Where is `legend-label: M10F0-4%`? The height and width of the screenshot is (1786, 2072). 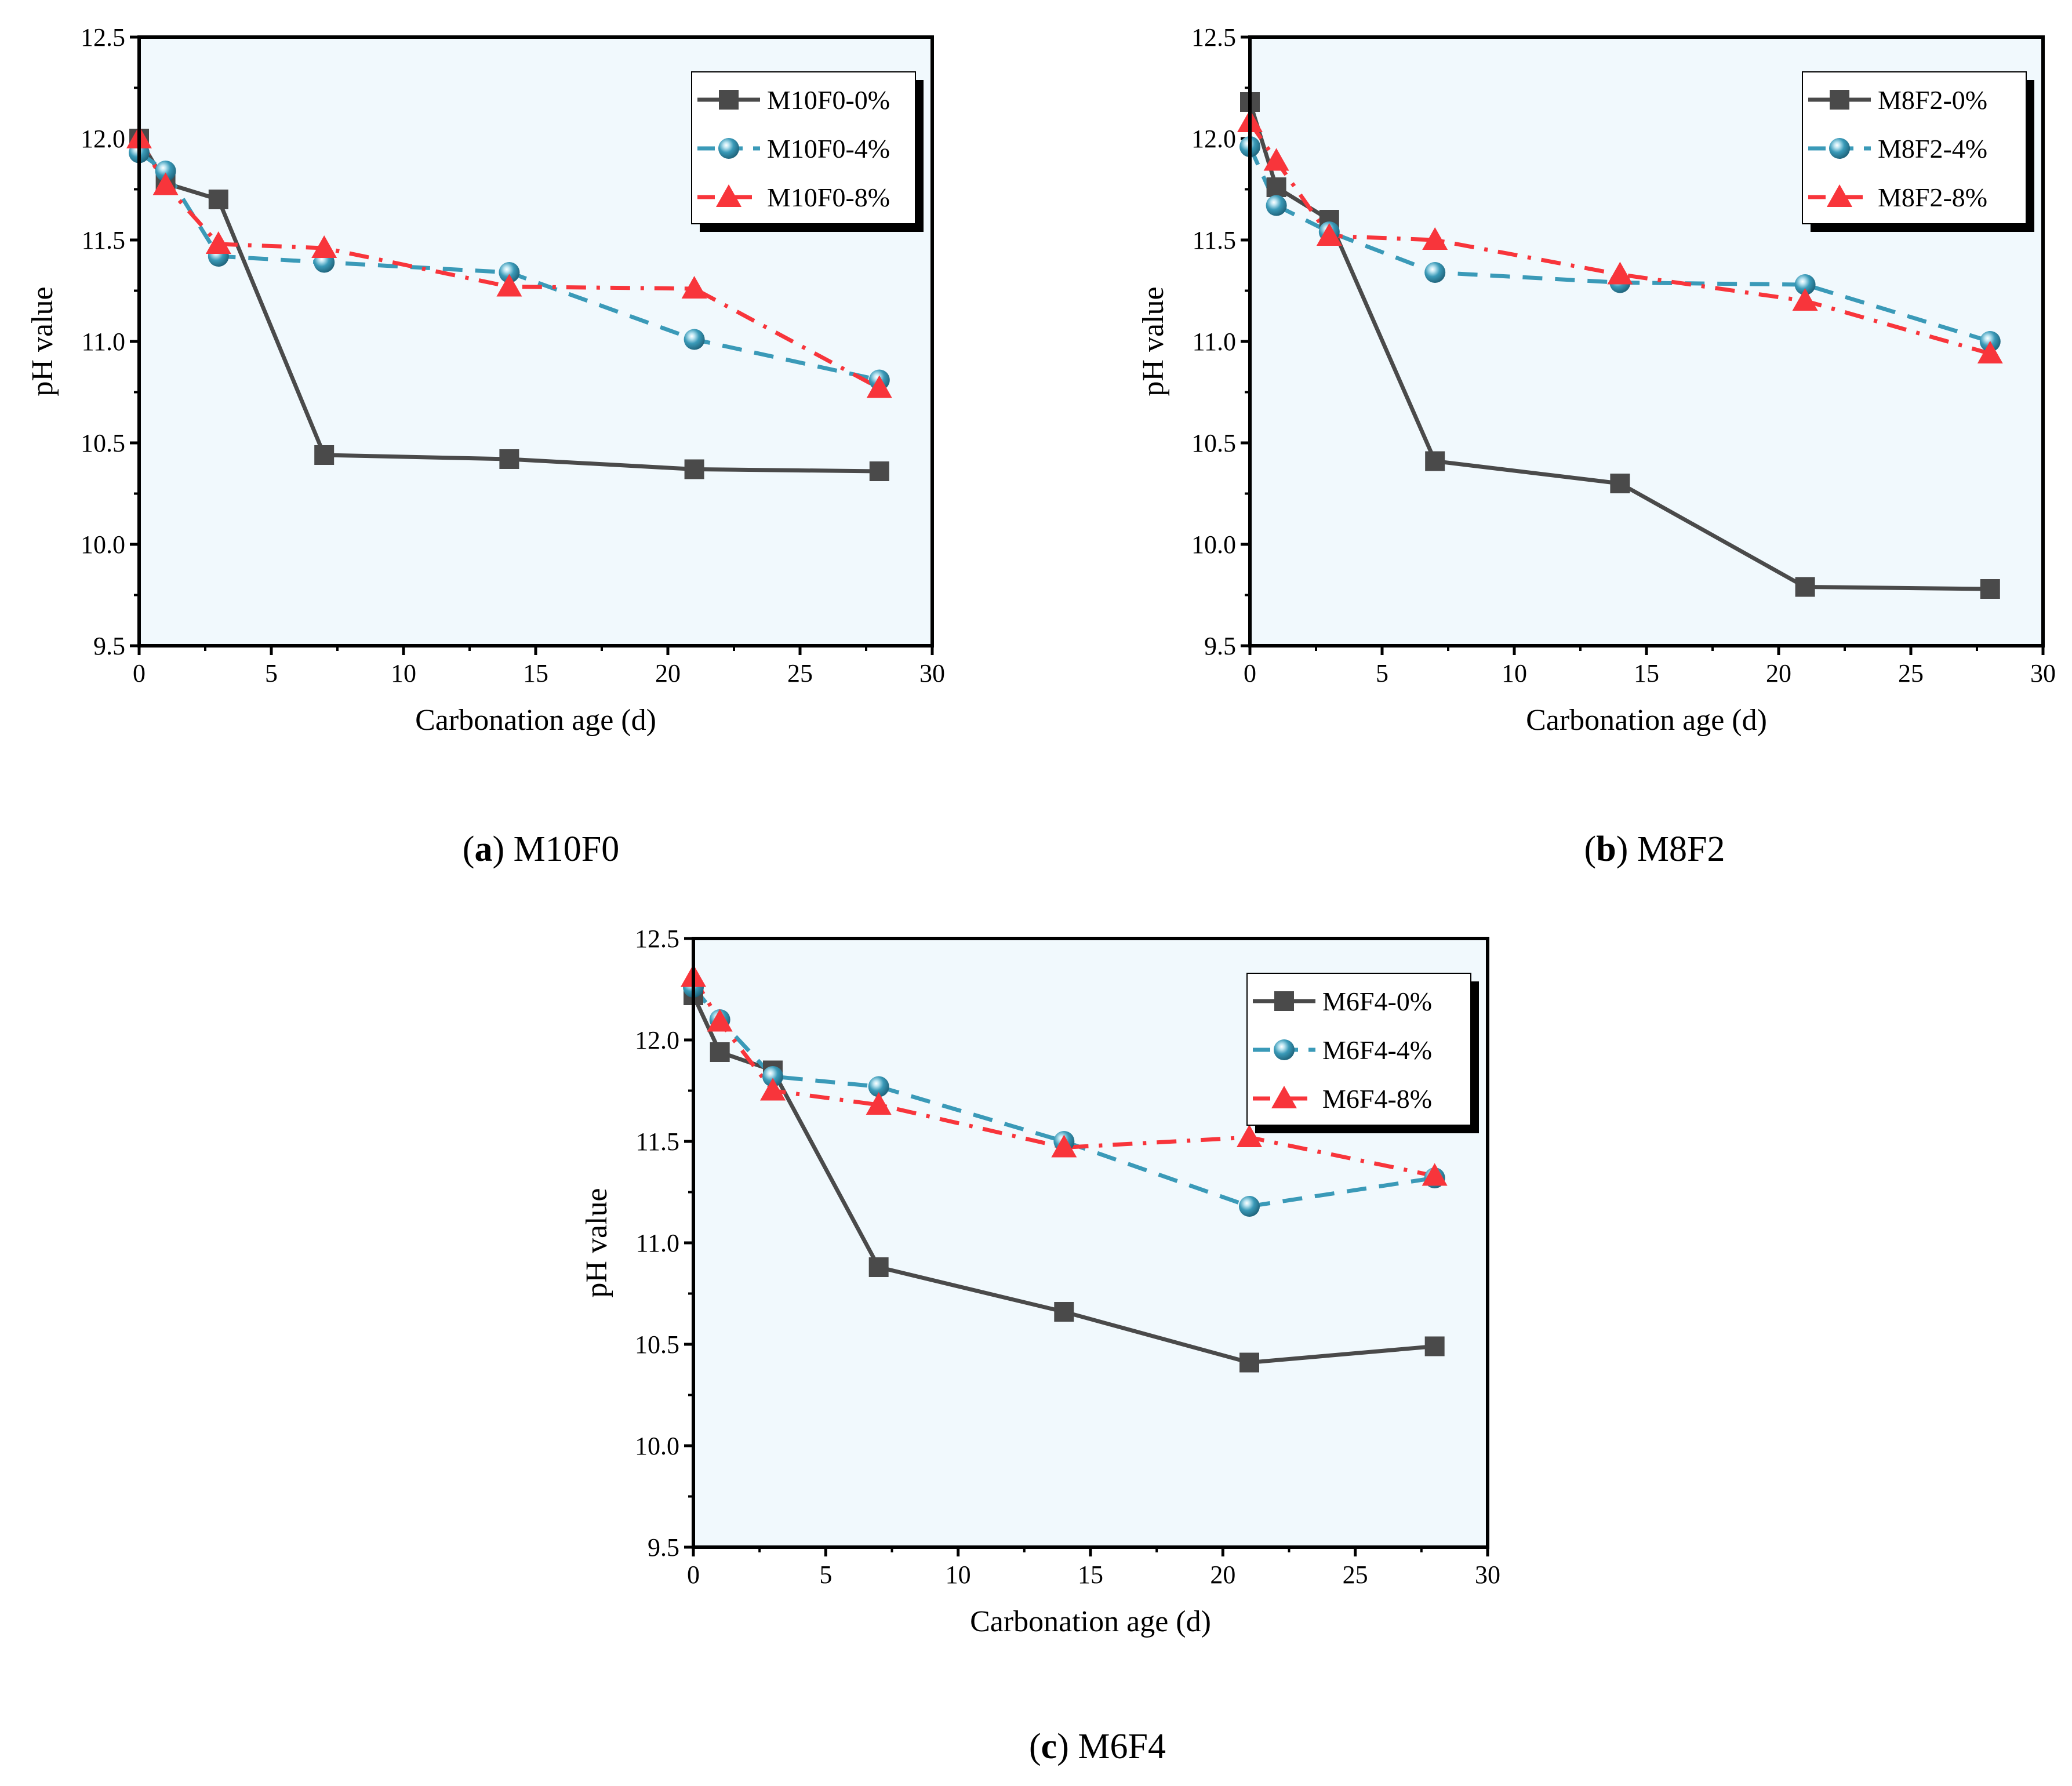 legend-label: M10F0-4% is located at coordinates (828, 148).